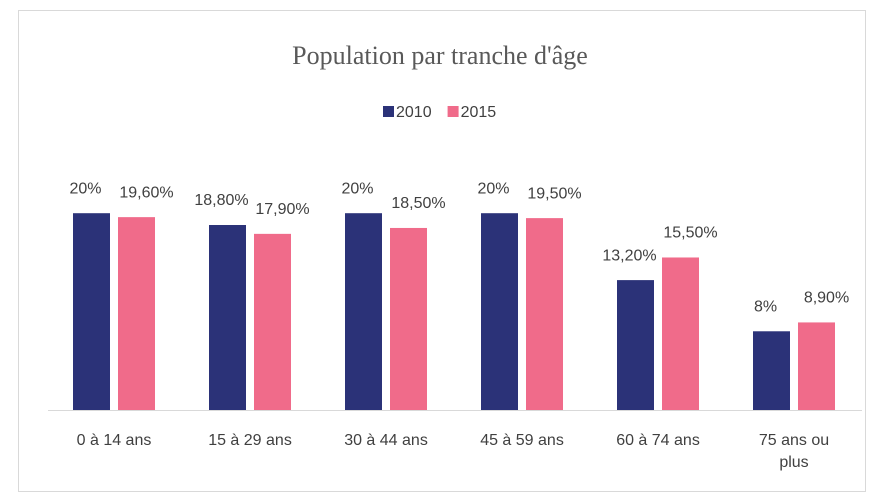  Describe the element at coordinates (414, 112) in the screenshot. I see `legend-label: 2010` at that location.